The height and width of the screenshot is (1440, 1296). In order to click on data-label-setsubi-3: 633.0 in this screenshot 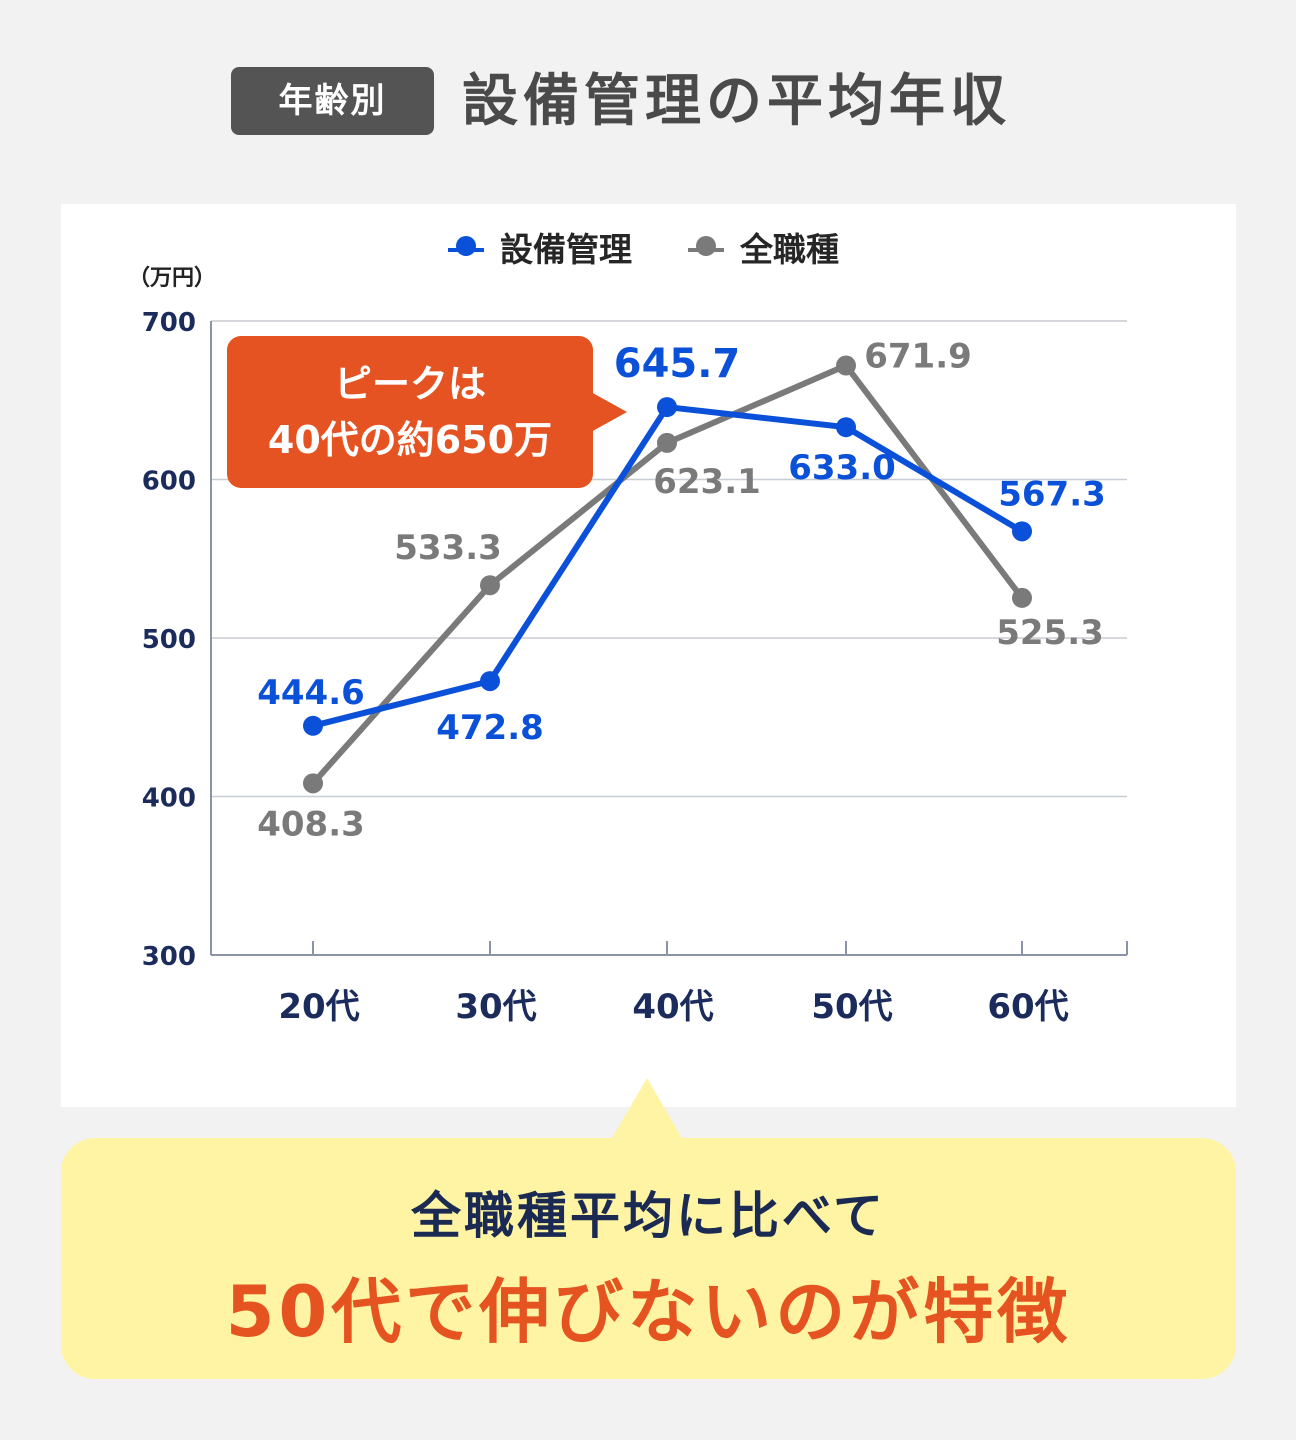, I will do `click(842, 468)`.